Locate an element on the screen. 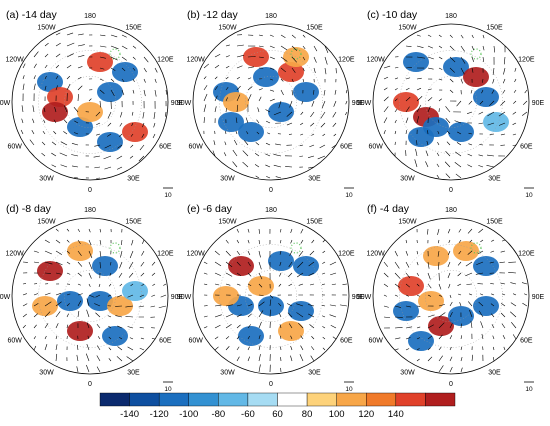  colorbar-tick-label: -60 is located at coordinates (248, 414).